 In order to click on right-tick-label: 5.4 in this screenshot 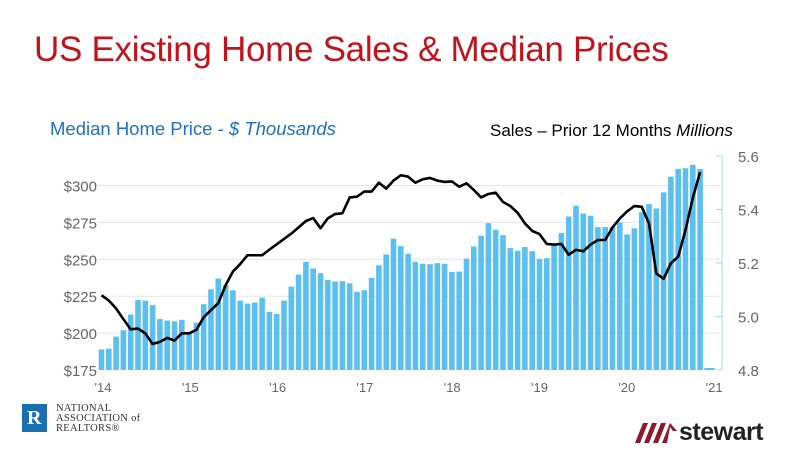, I will do `click(748, 211)`.